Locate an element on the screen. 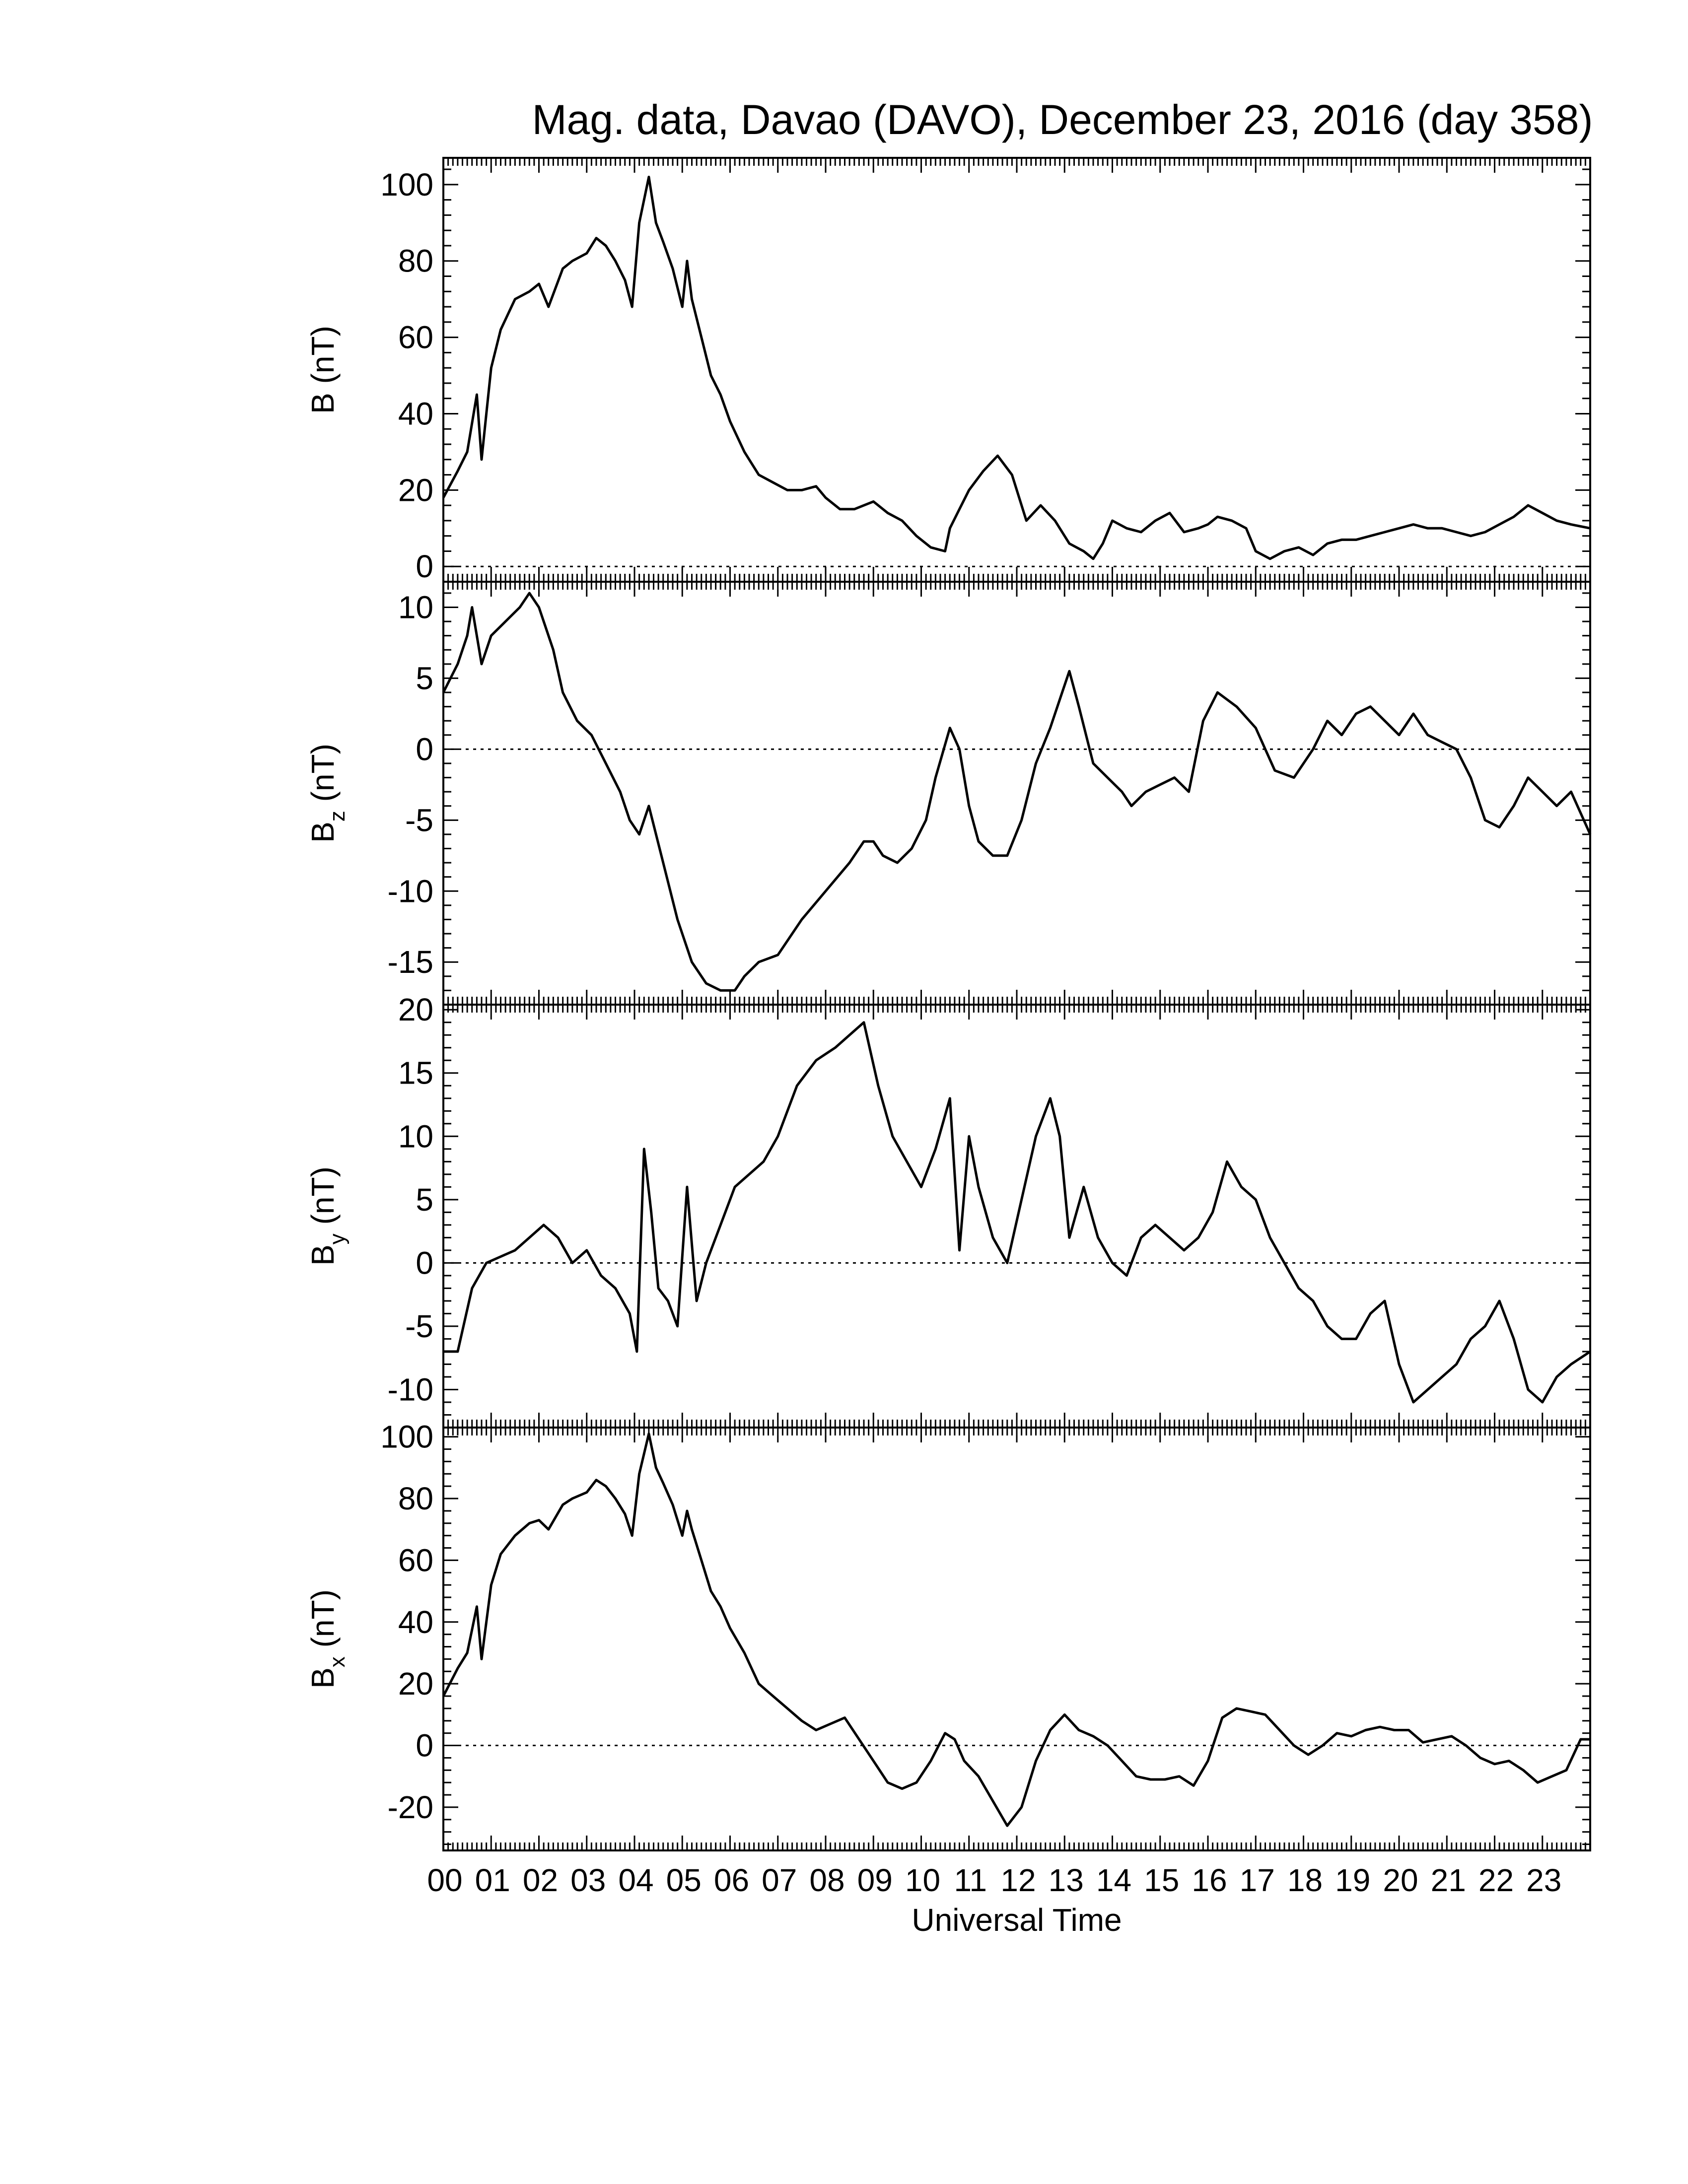 The height and width of the screenshot is (2184, 1688). x-tick-label: 23 is located at coordinates (1543, 1880).